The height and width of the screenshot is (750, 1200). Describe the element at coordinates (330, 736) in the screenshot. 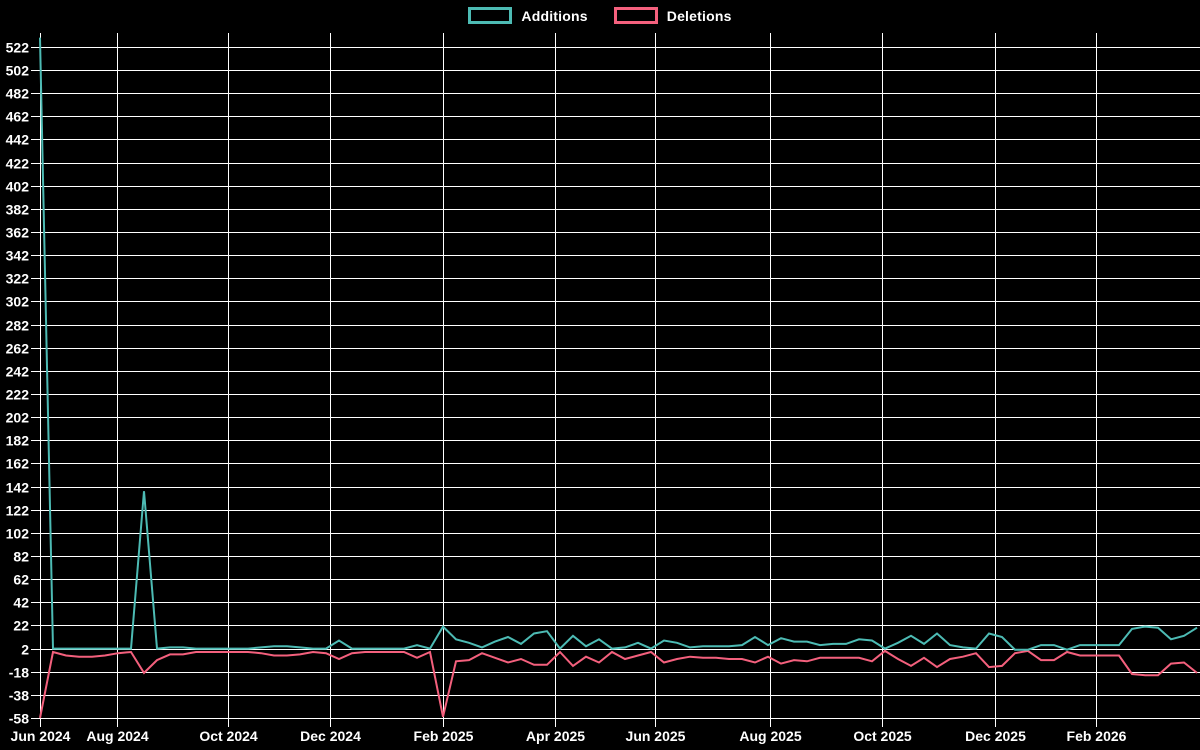

I see `x-tick-label: Dec 2024` at that location.